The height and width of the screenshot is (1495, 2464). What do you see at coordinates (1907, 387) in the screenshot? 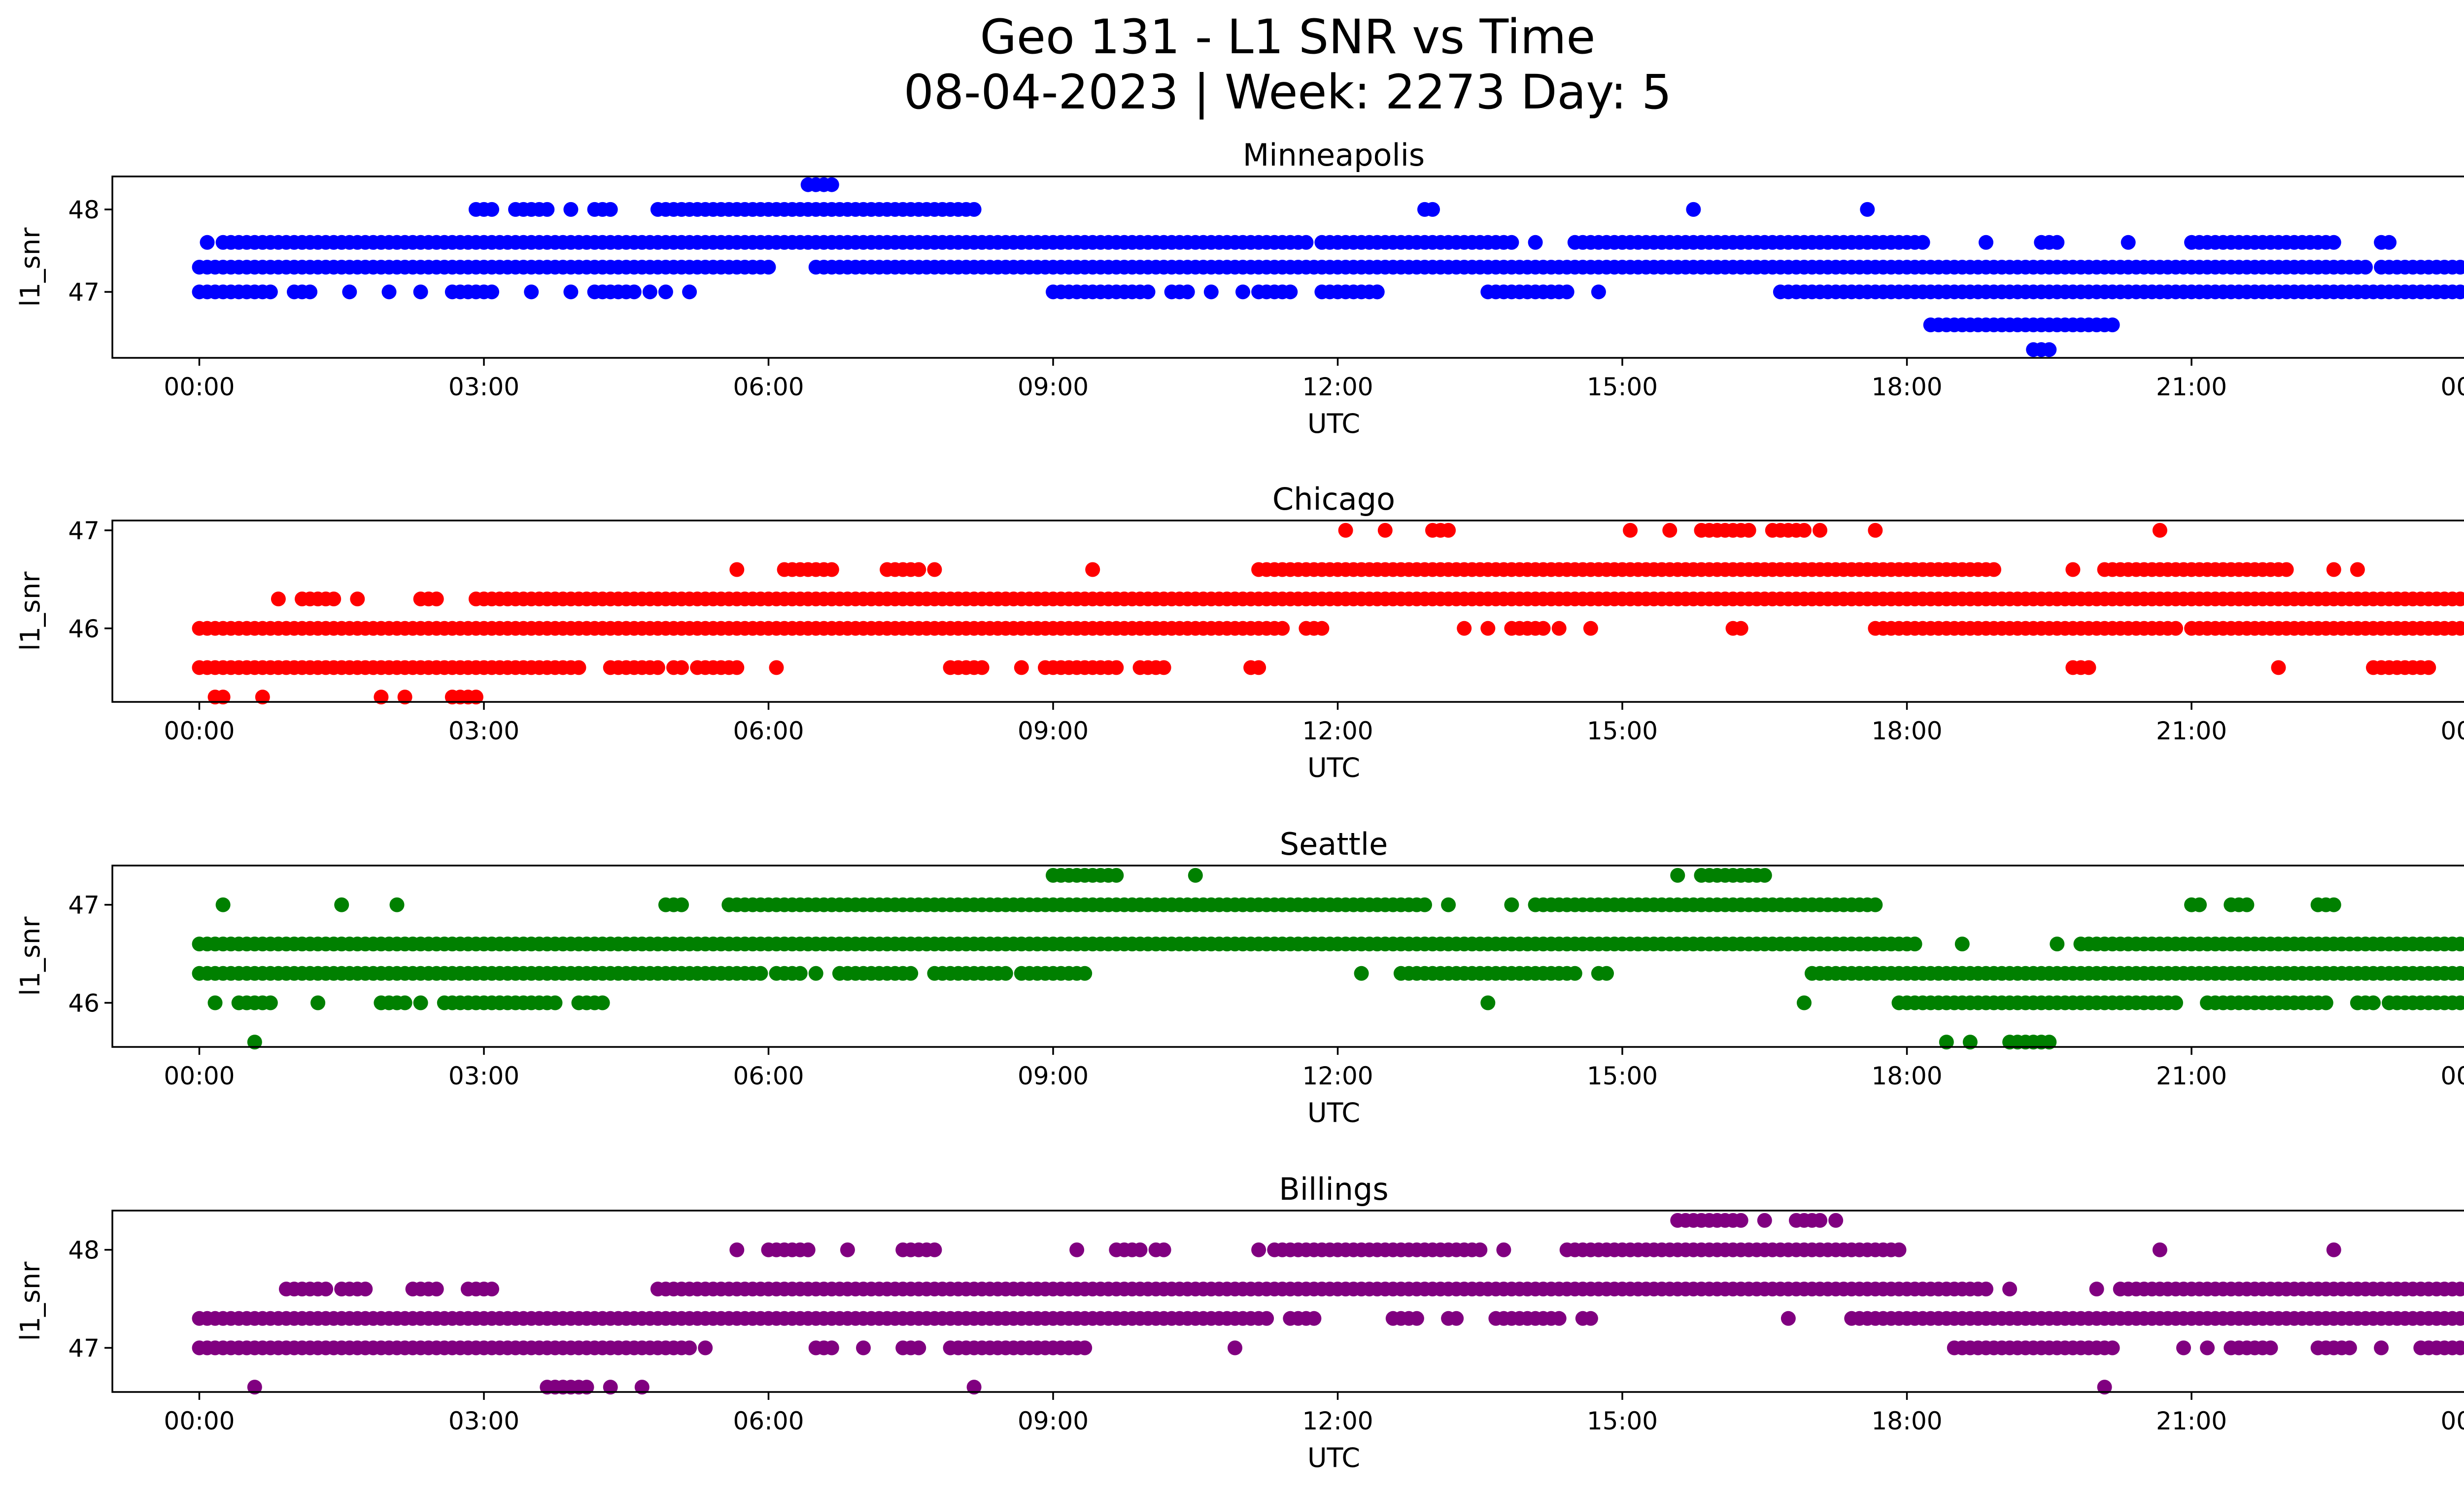
I see `x-tick-label: 18:00` at bounding box center [1907, 387].